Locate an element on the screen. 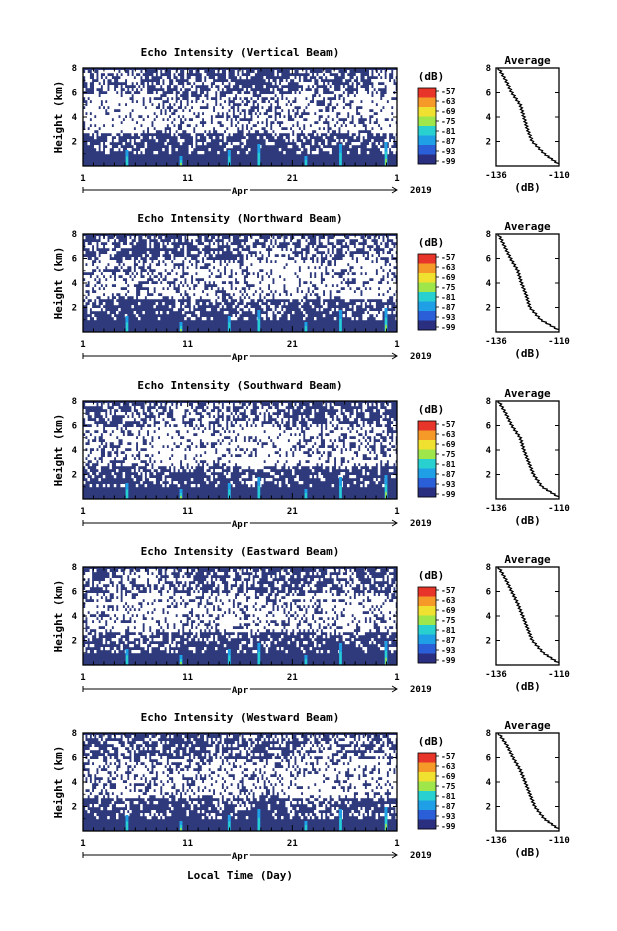  x-axis-label: Local Time (Day) is located at coordinates (240, 875).